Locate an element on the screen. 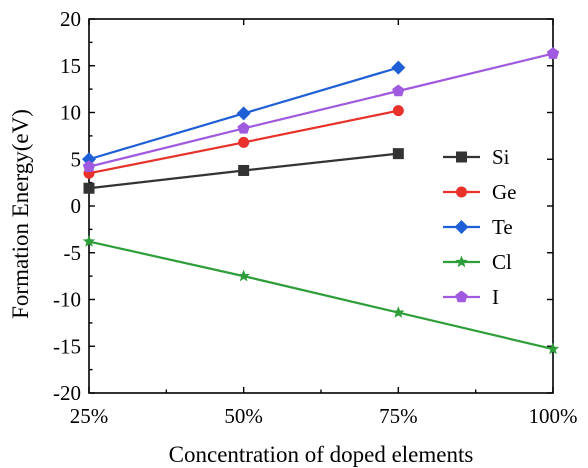  x-tick-label: 75% is located at coordinates (398, 416).